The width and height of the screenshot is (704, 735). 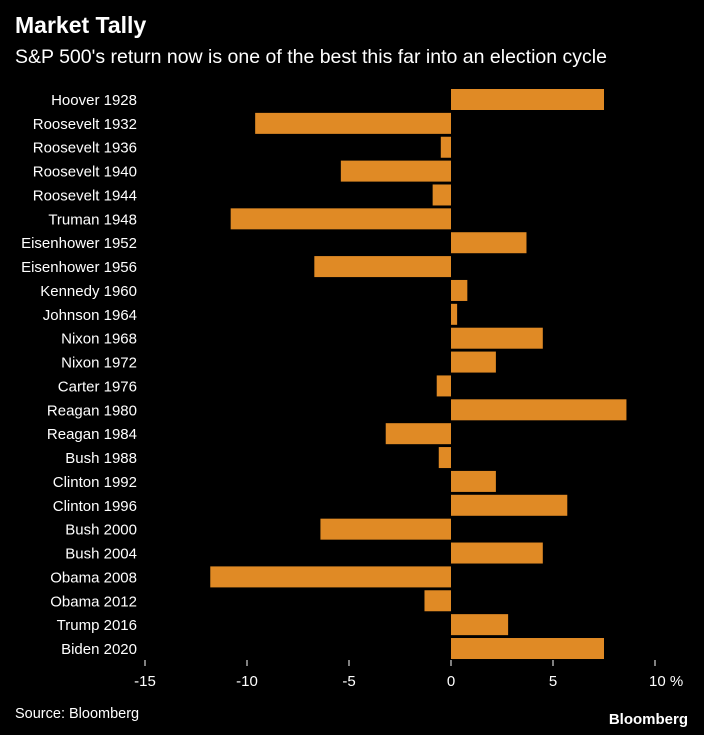 What do you see at coordinates (437, 601) in the screenshot?
I see `bar-obama-2012` at bounding box center [437, 601].